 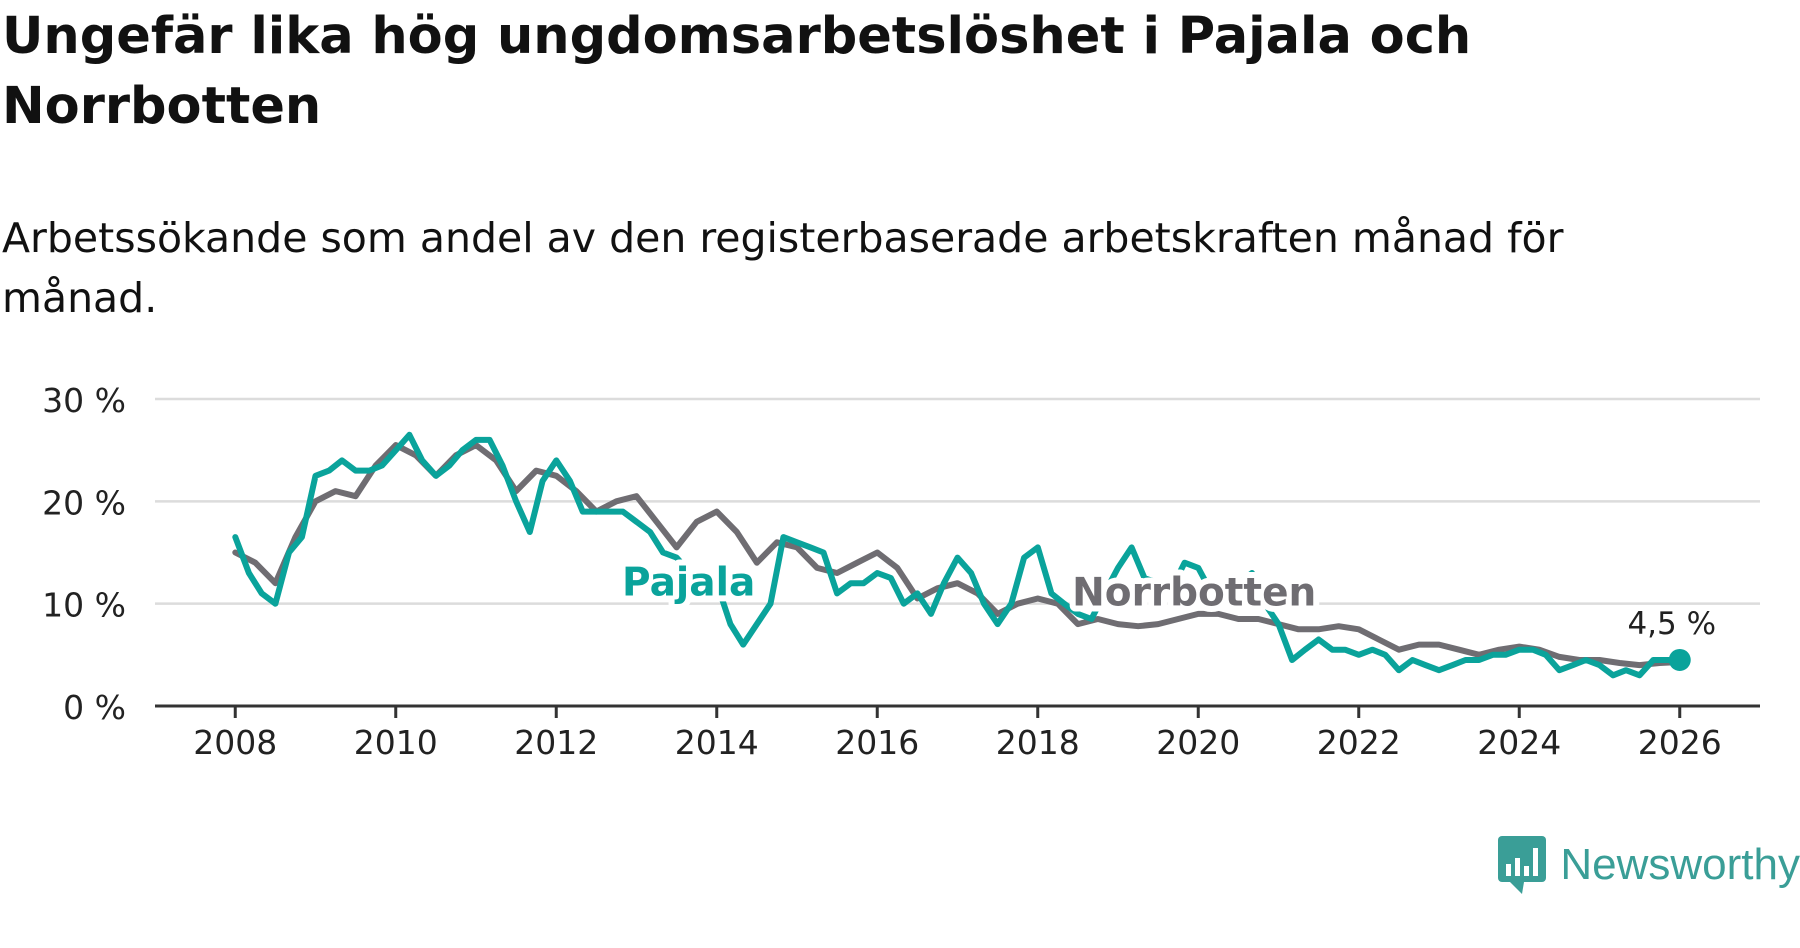 I want to click on y-axis-labels: 0 % 10 % 20 % 30 %, so click(x=84, y=554).